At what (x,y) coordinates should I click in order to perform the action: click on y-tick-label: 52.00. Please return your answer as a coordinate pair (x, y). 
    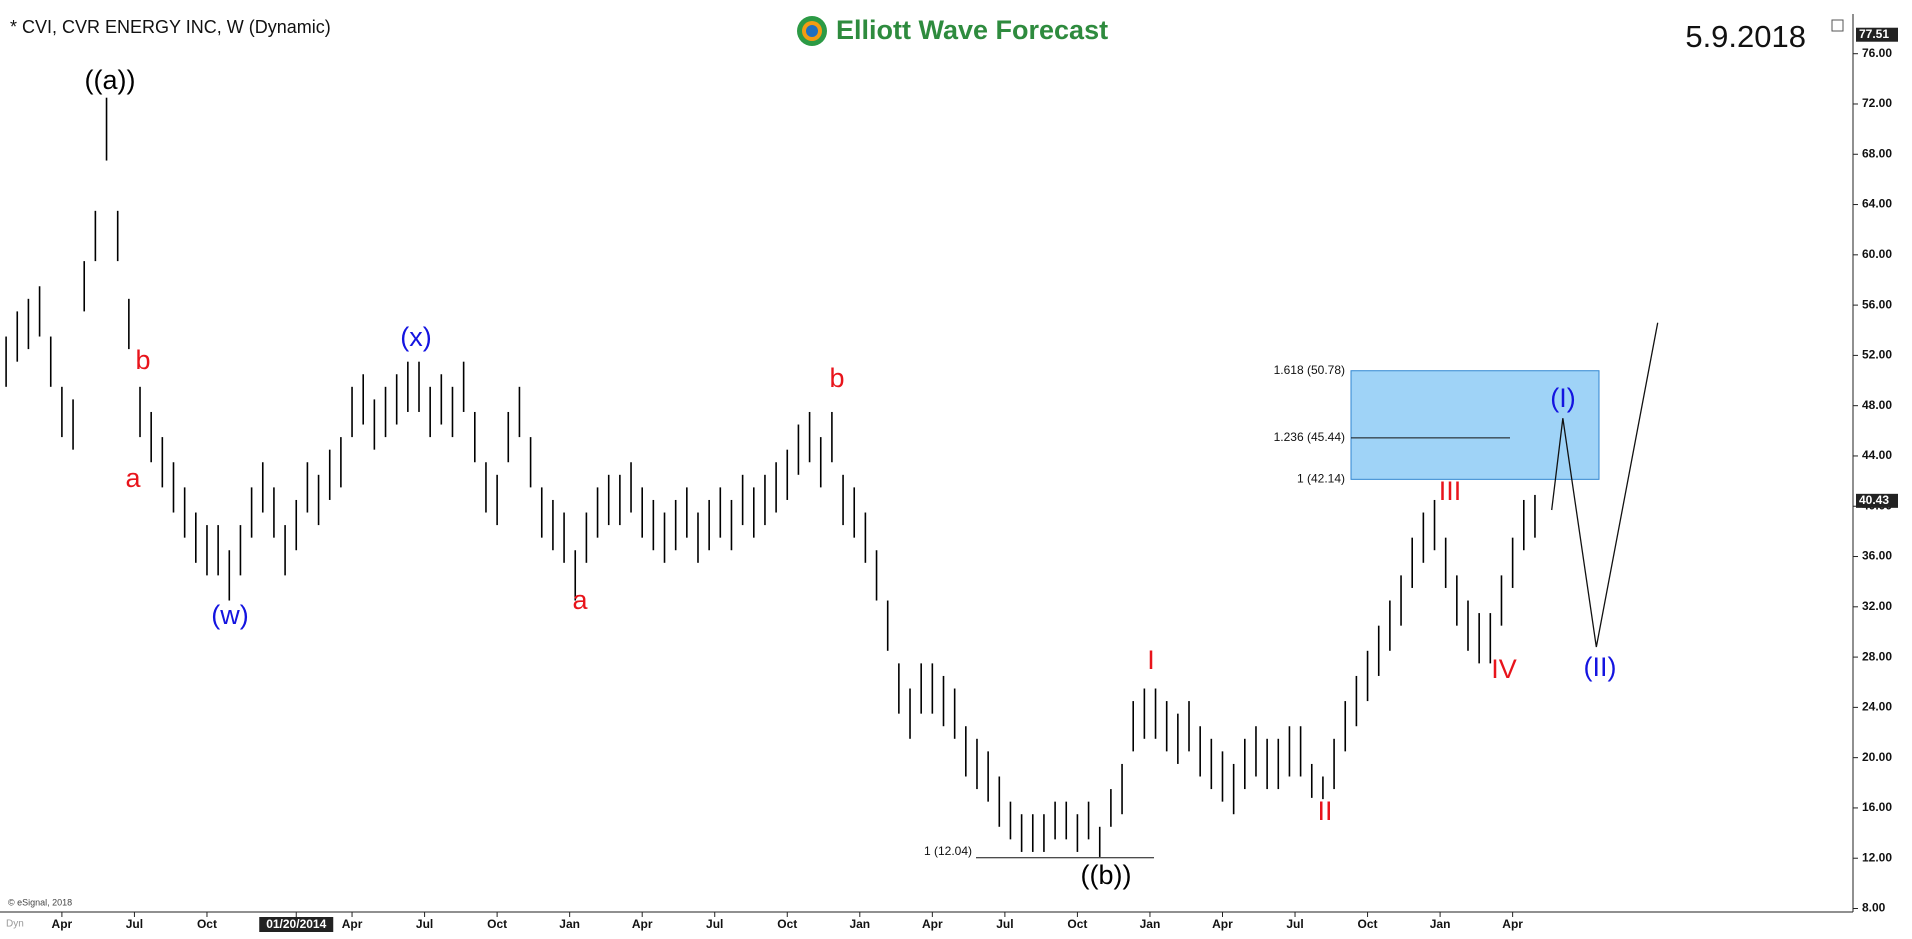
    Looking at the image, I should click on (1877, 355).